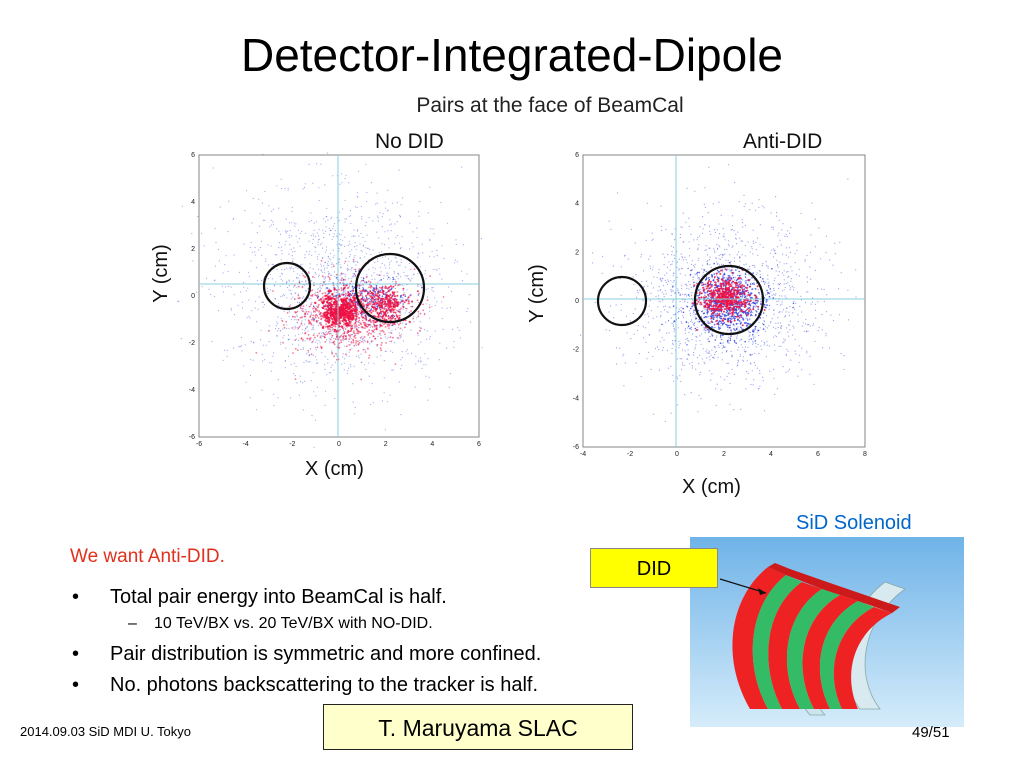  I want to click on slide-title: Detector-Integrated-Dipole, so click(512, 55).